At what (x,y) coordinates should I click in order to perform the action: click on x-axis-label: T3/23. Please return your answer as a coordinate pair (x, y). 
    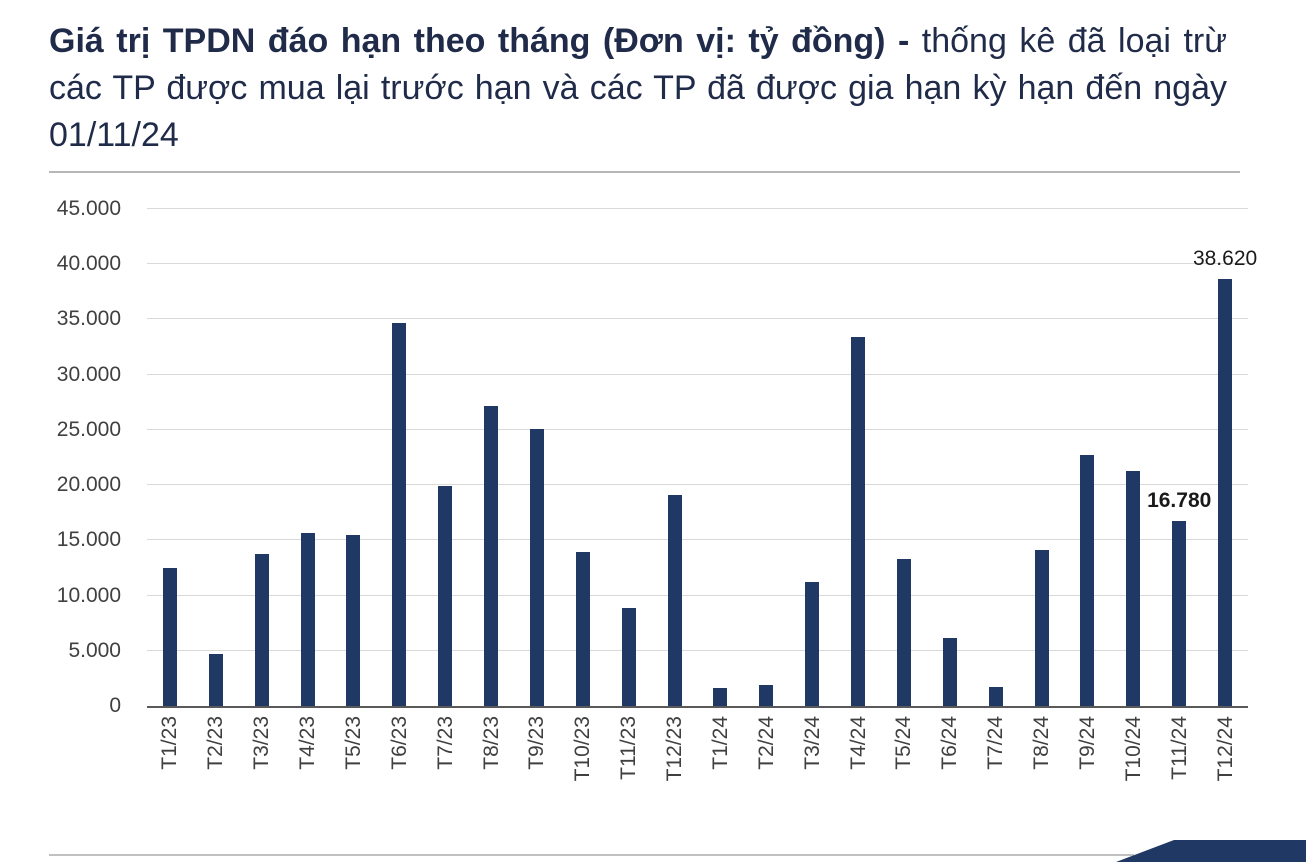
    Looking at the image, I should click on (262, 743).